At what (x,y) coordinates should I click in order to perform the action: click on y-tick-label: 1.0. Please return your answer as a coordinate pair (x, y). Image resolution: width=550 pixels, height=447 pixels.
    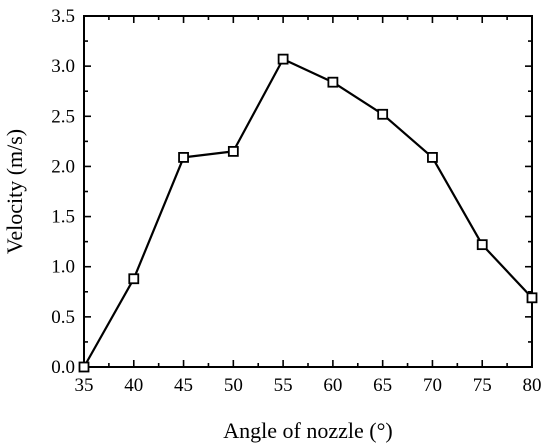
    Looking at the image, I should click on (63, 267).